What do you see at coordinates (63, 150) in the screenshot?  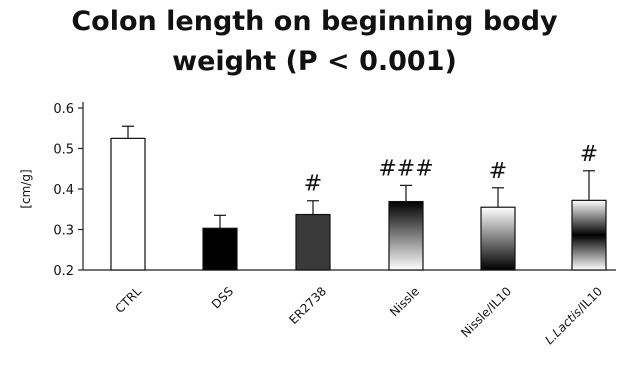 I see `y-tick-label: 0.5` at bounding box center [63, 150].